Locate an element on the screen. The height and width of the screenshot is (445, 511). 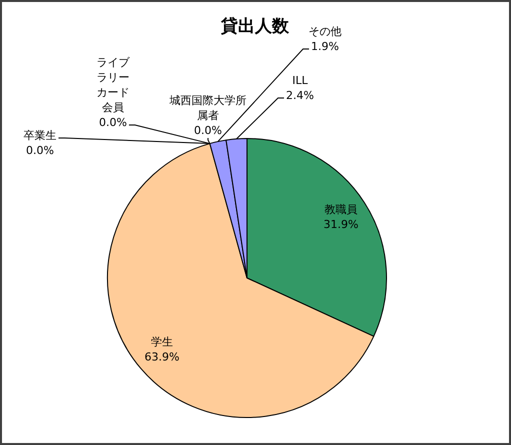
category-label: 卒業生 is located at coordinates (40, 135).